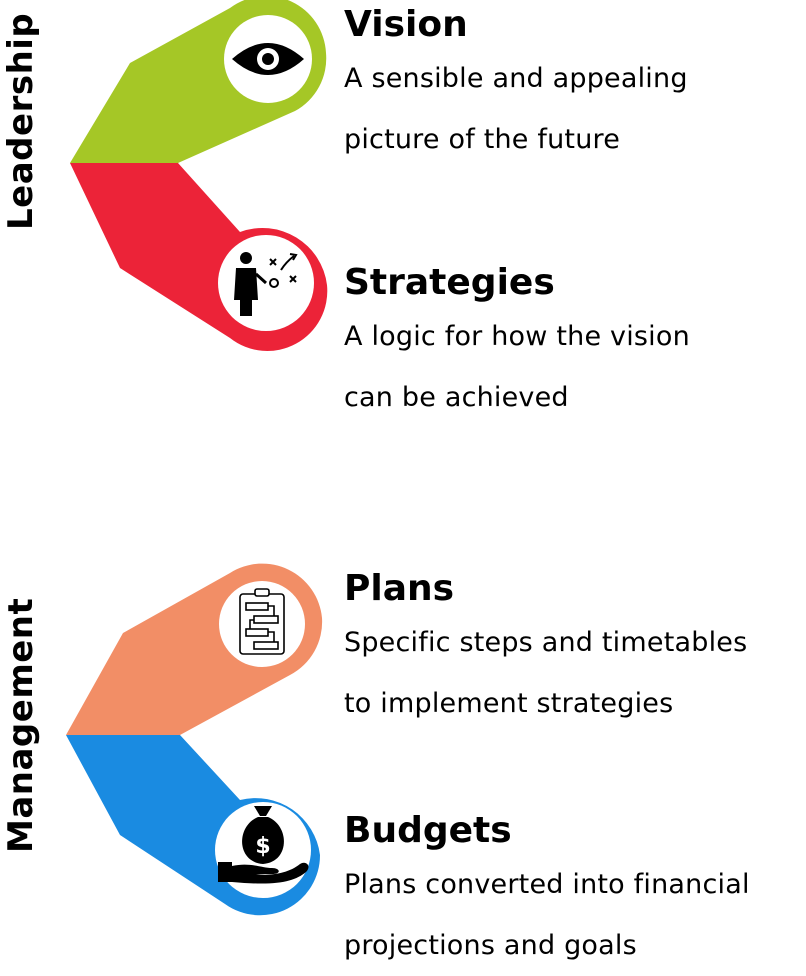 This screenshot has height=976, width=806. Describe the element at coordinates (517, 336) in the screenshot. I see `strategies-desc-line1: A logic for how the vision` at that location.